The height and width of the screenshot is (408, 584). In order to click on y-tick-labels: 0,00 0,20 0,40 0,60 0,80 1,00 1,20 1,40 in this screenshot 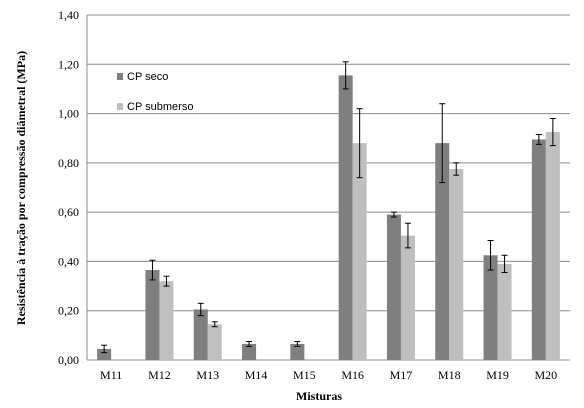, I will do `click(68, 187)`.